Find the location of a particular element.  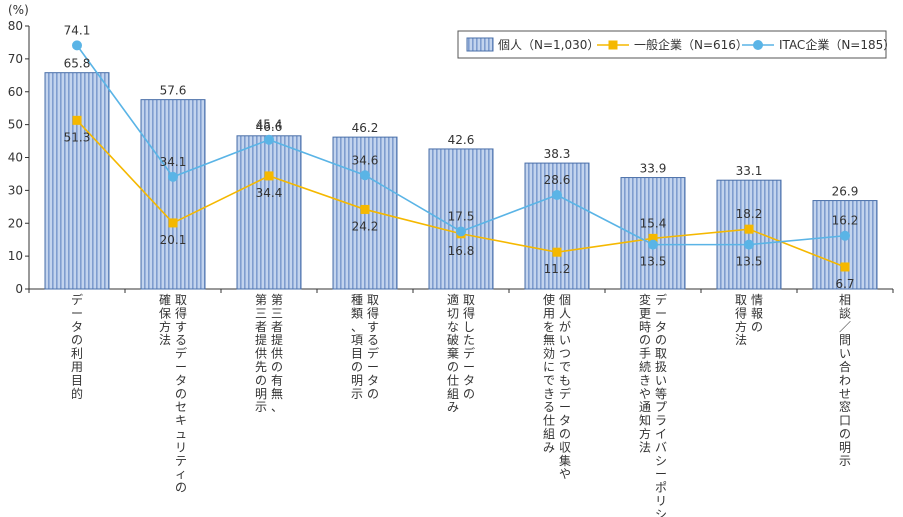

y-tick-label: 70 is located at coordinates (15, 59).